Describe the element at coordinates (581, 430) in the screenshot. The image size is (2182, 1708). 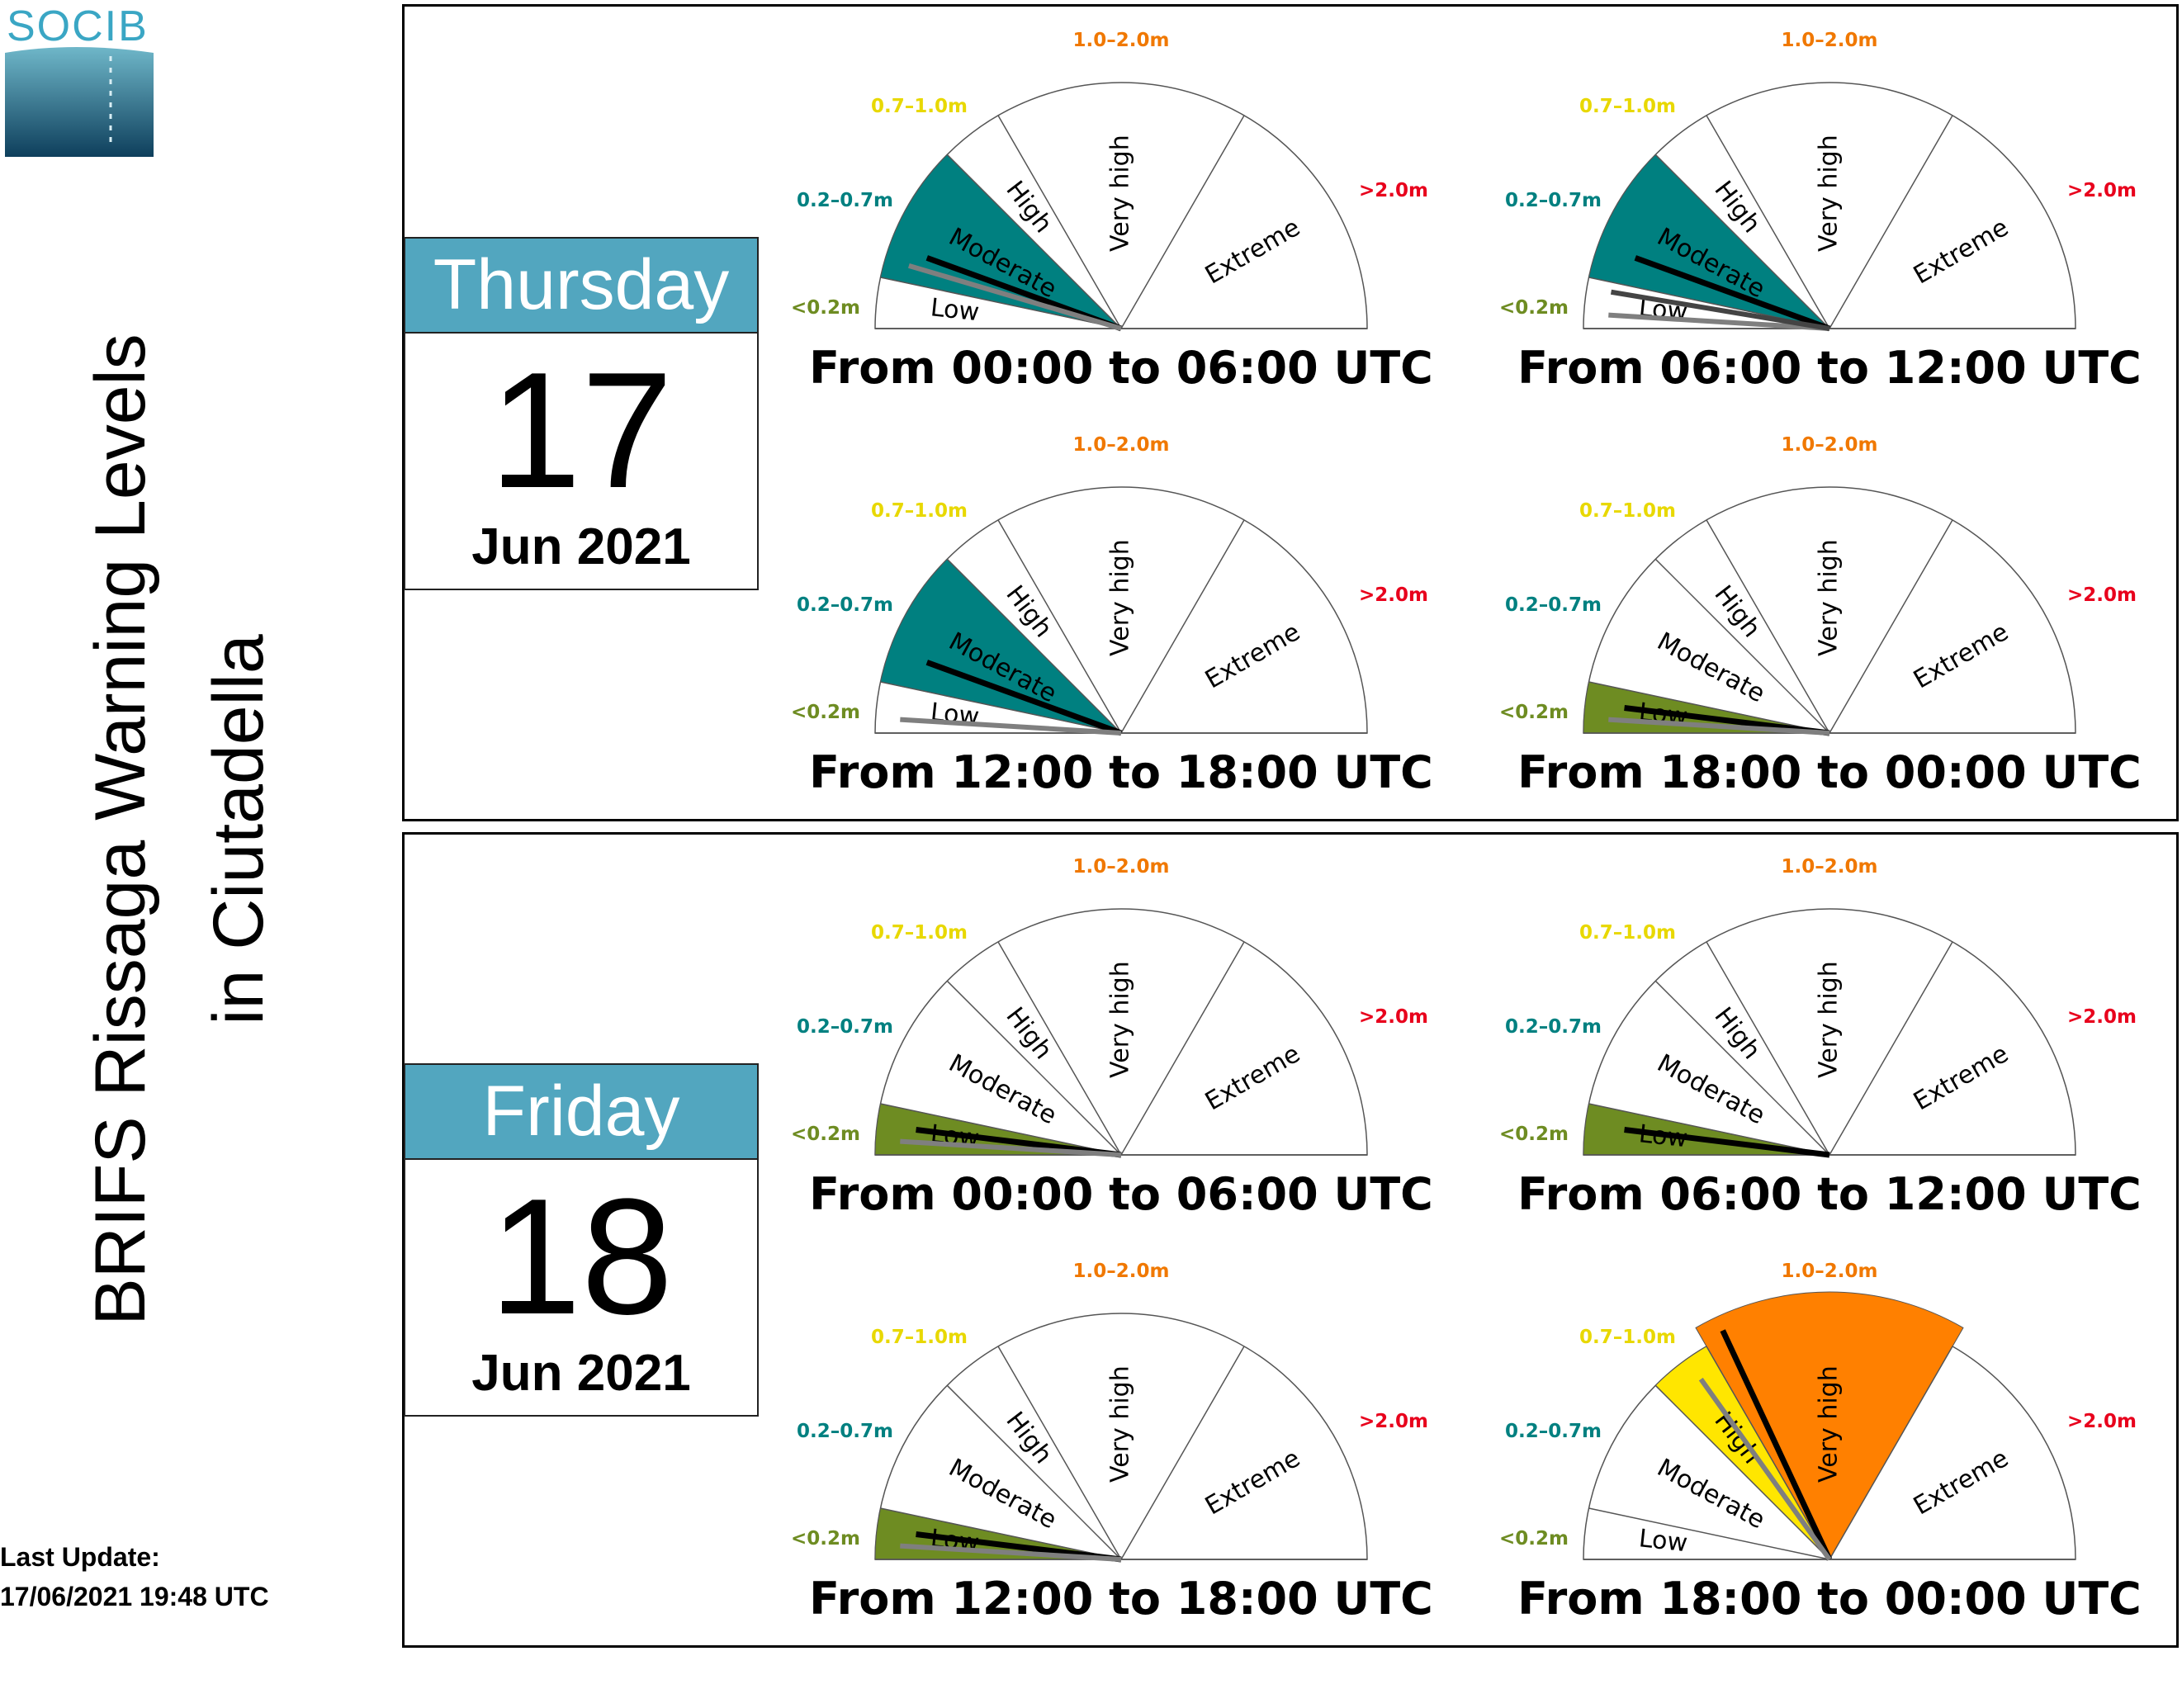
I see `day-number: 17` at that location.